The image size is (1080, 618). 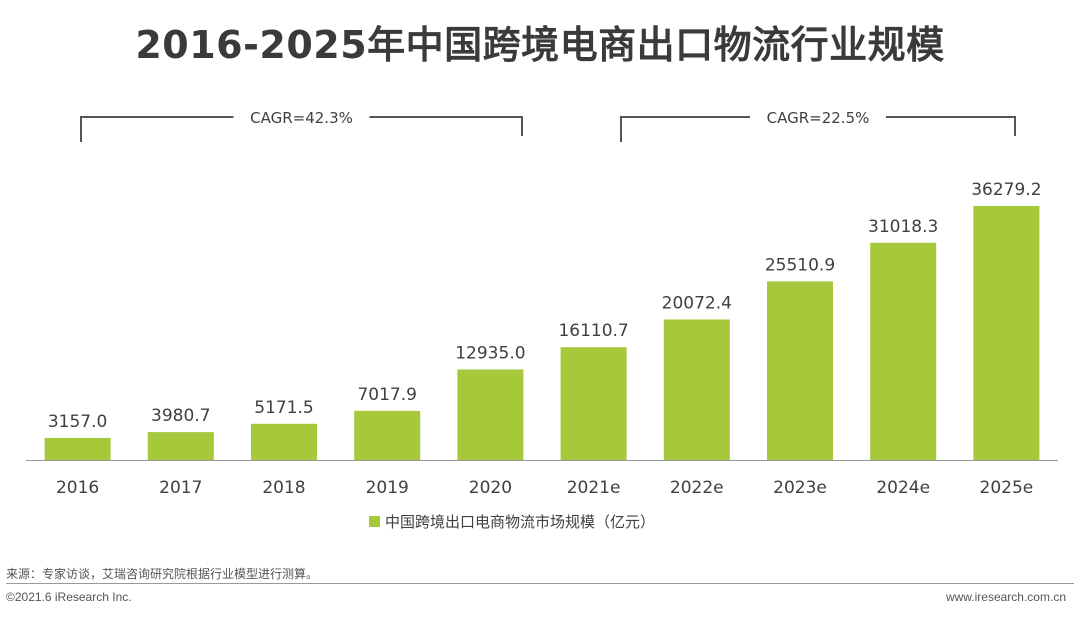 I want to click on data-label-2017: 3980.7, so click(x=180, y=416).